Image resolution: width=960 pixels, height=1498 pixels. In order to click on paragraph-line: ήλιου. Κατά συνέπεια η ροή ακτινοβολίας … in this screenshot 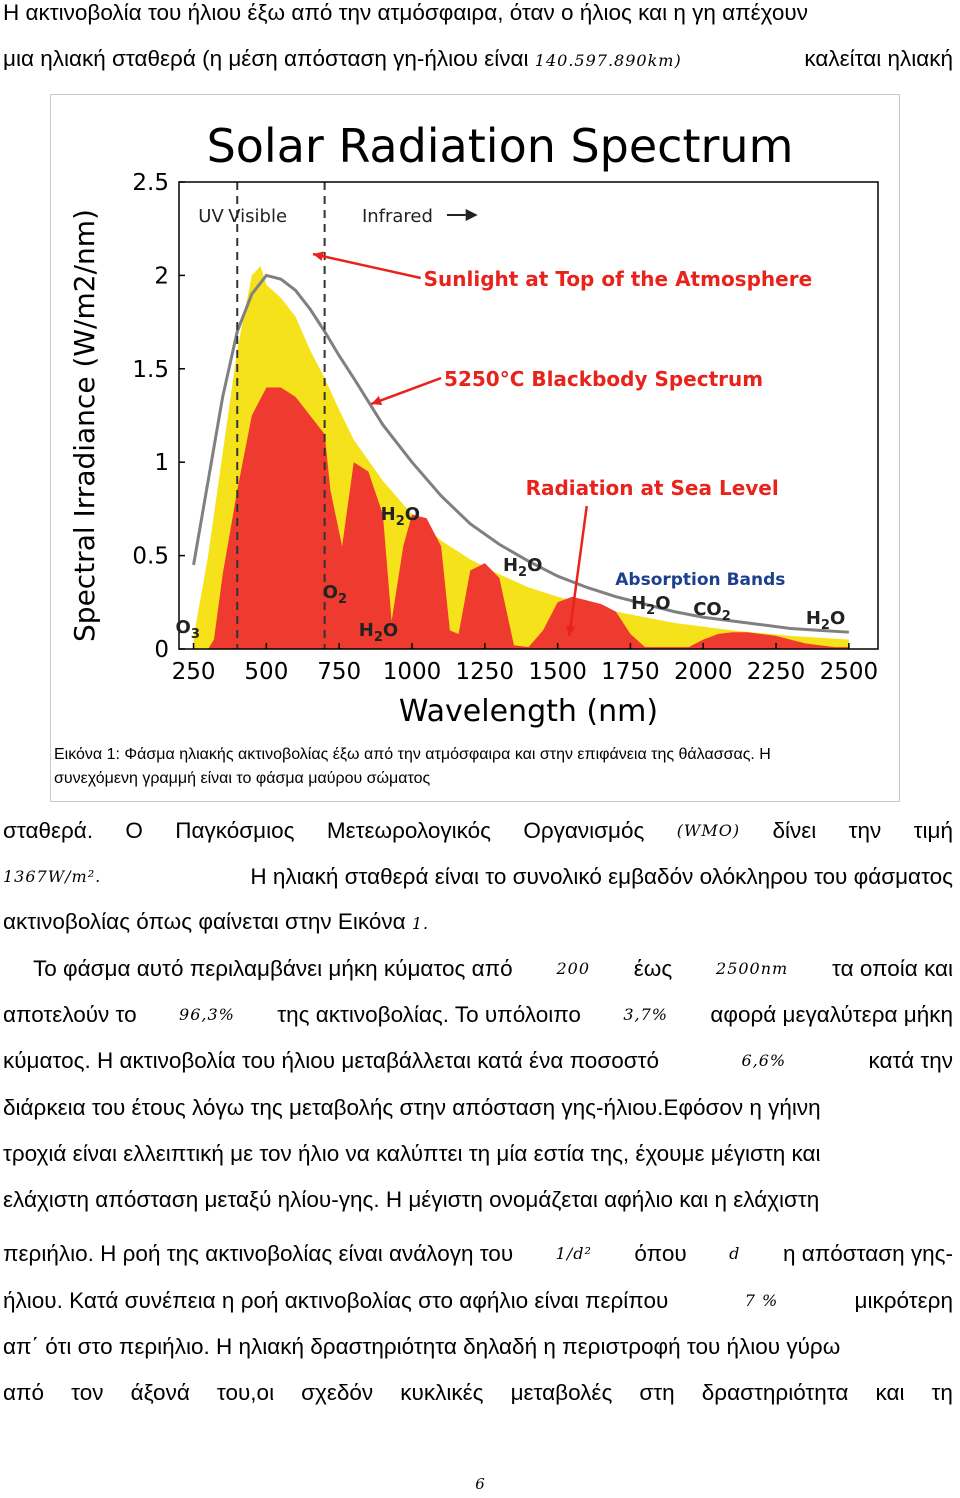, I will do `click(480, 1301)`.